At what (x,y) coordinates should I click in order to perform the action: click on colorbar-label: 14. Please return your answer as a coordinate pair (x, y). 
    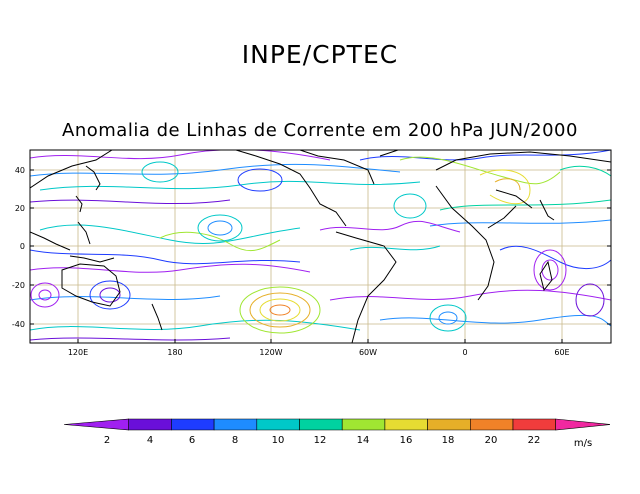
    Looking at the image, I should click on (363, 440).